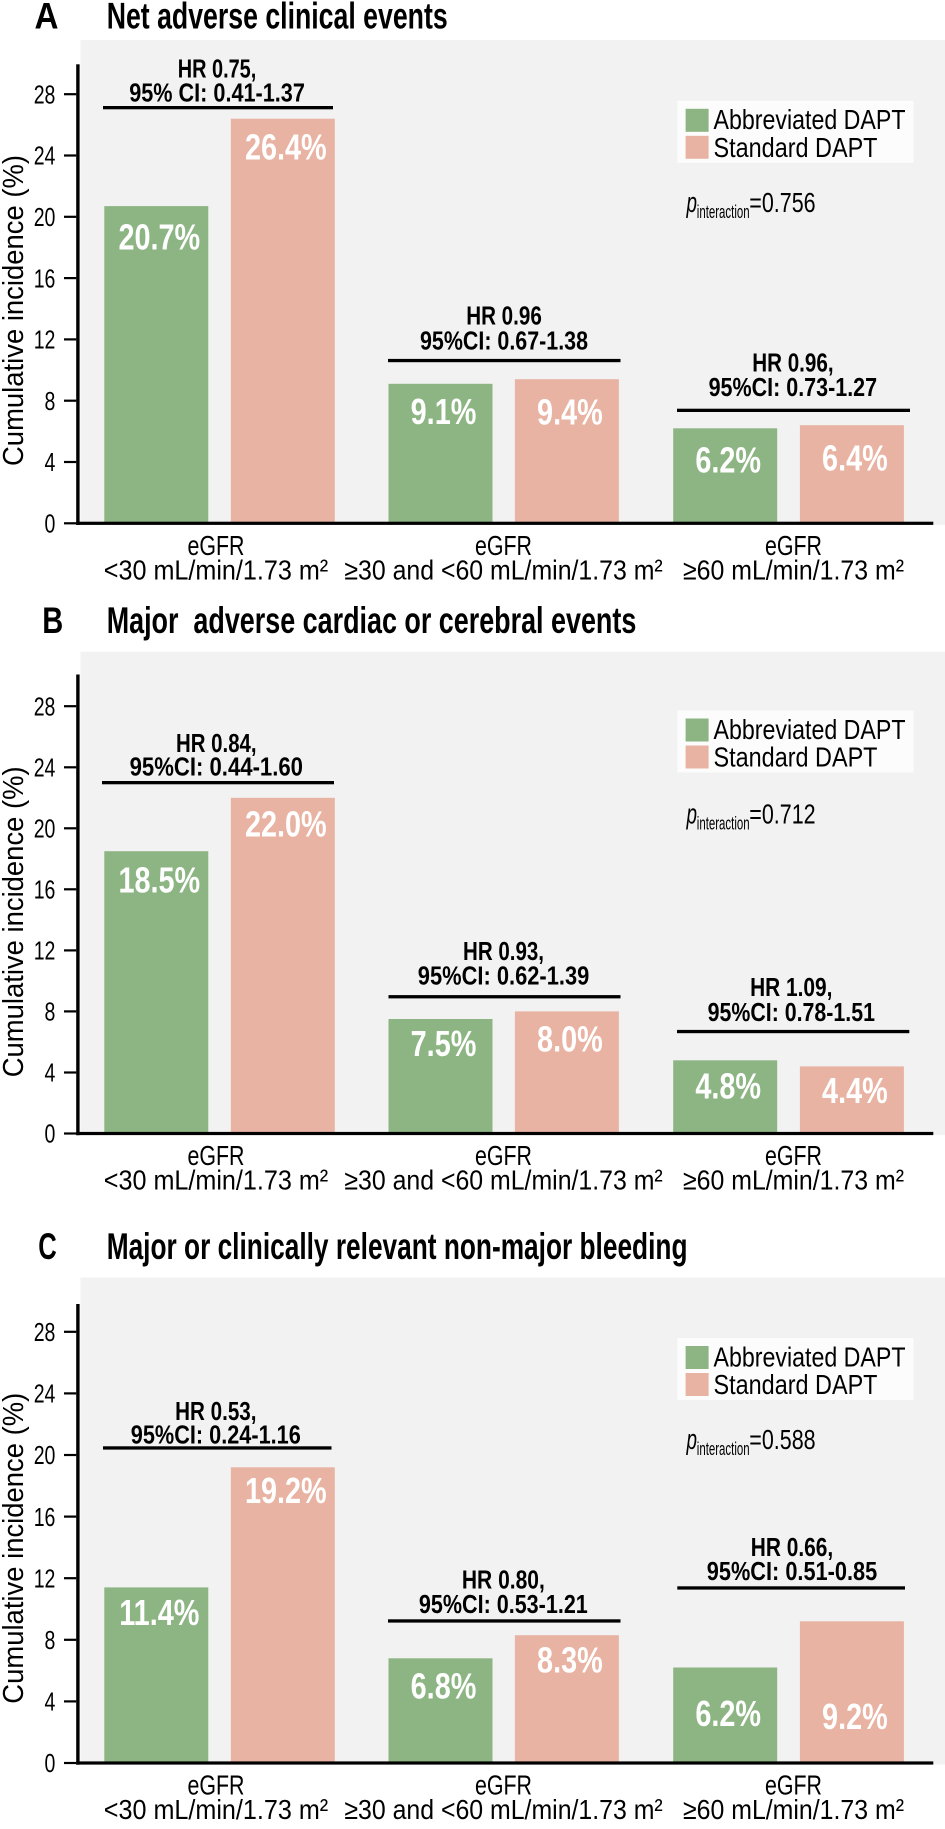  What do you see at coordinates (286, 1490) in the screenshot?
I see `svg-text: 19.2%` at bounding box center [286, 1490].